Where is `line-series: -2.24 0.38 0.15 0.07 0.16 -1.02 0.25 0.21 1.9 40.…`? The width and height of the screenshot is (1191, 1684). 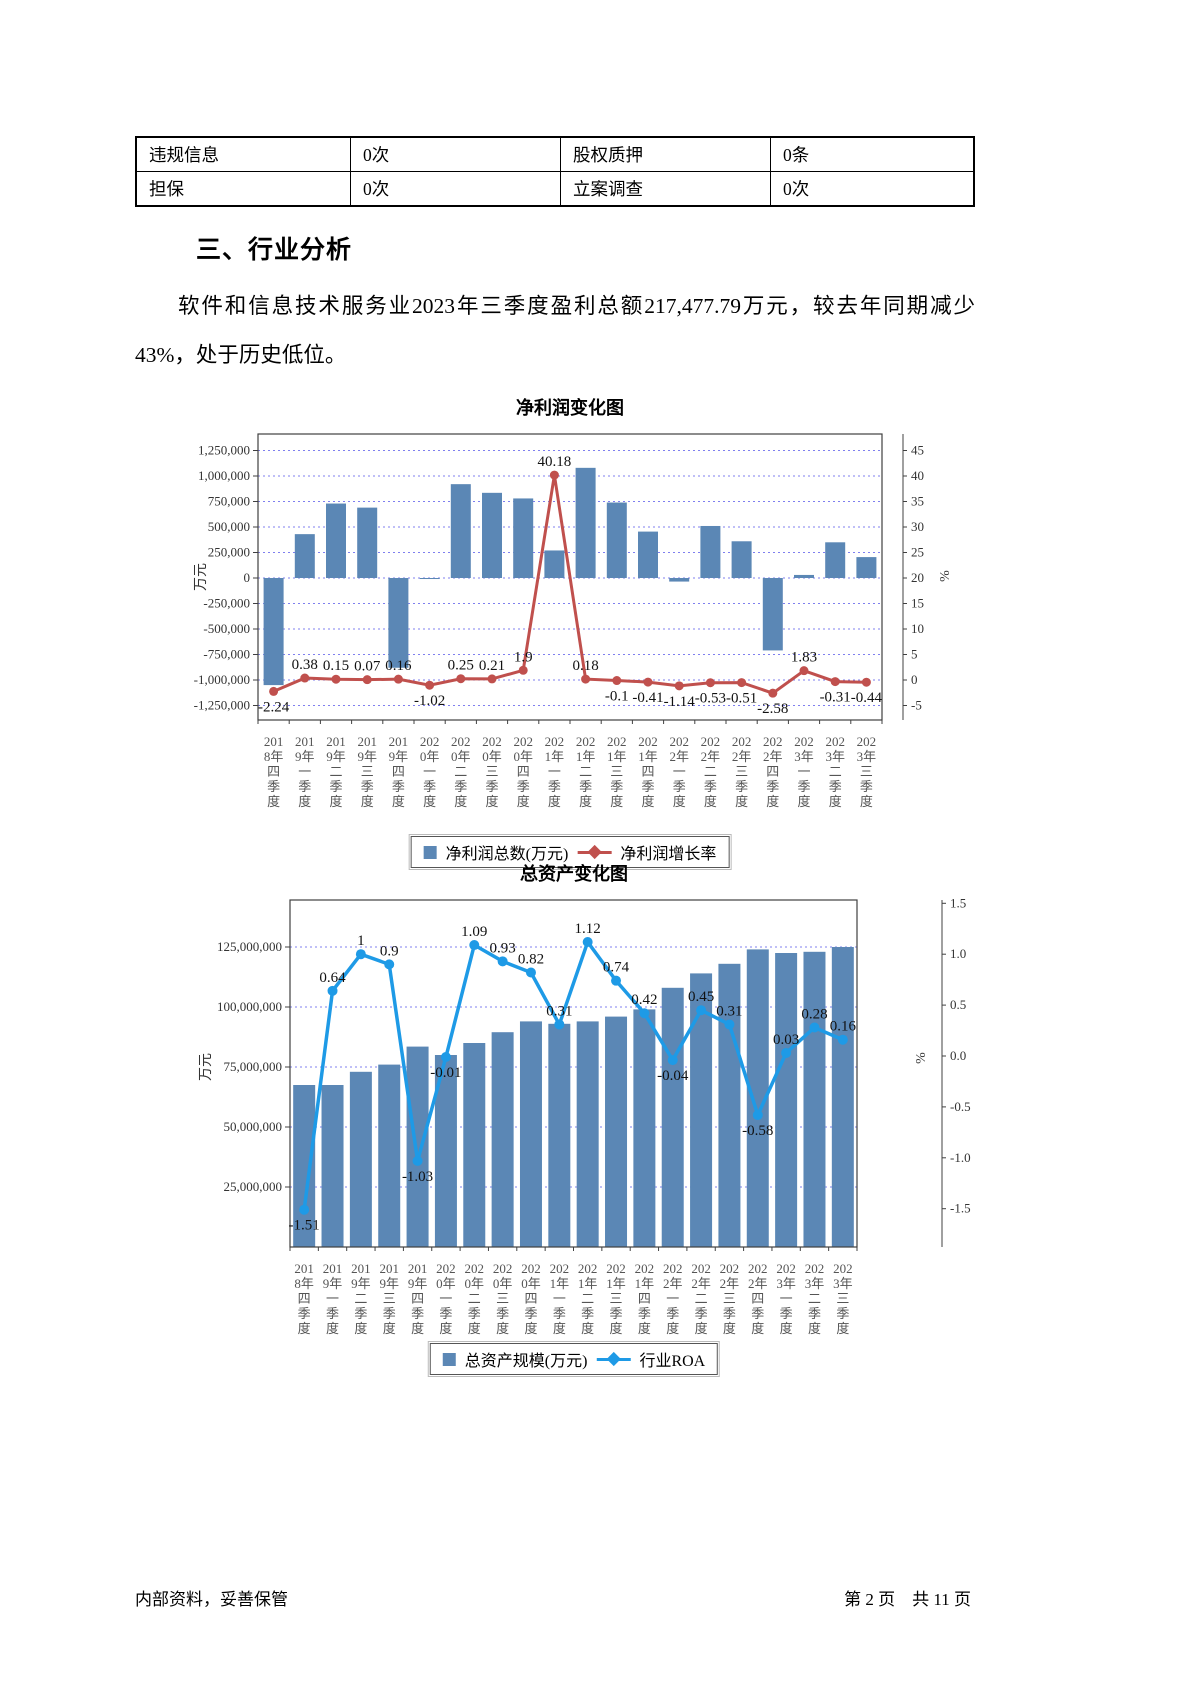
line-series: -2.24 0.38 0.15 0.07 0.16 -1.02 0.25 0.21 1.9 40.… is located at coordinates (570, 585).